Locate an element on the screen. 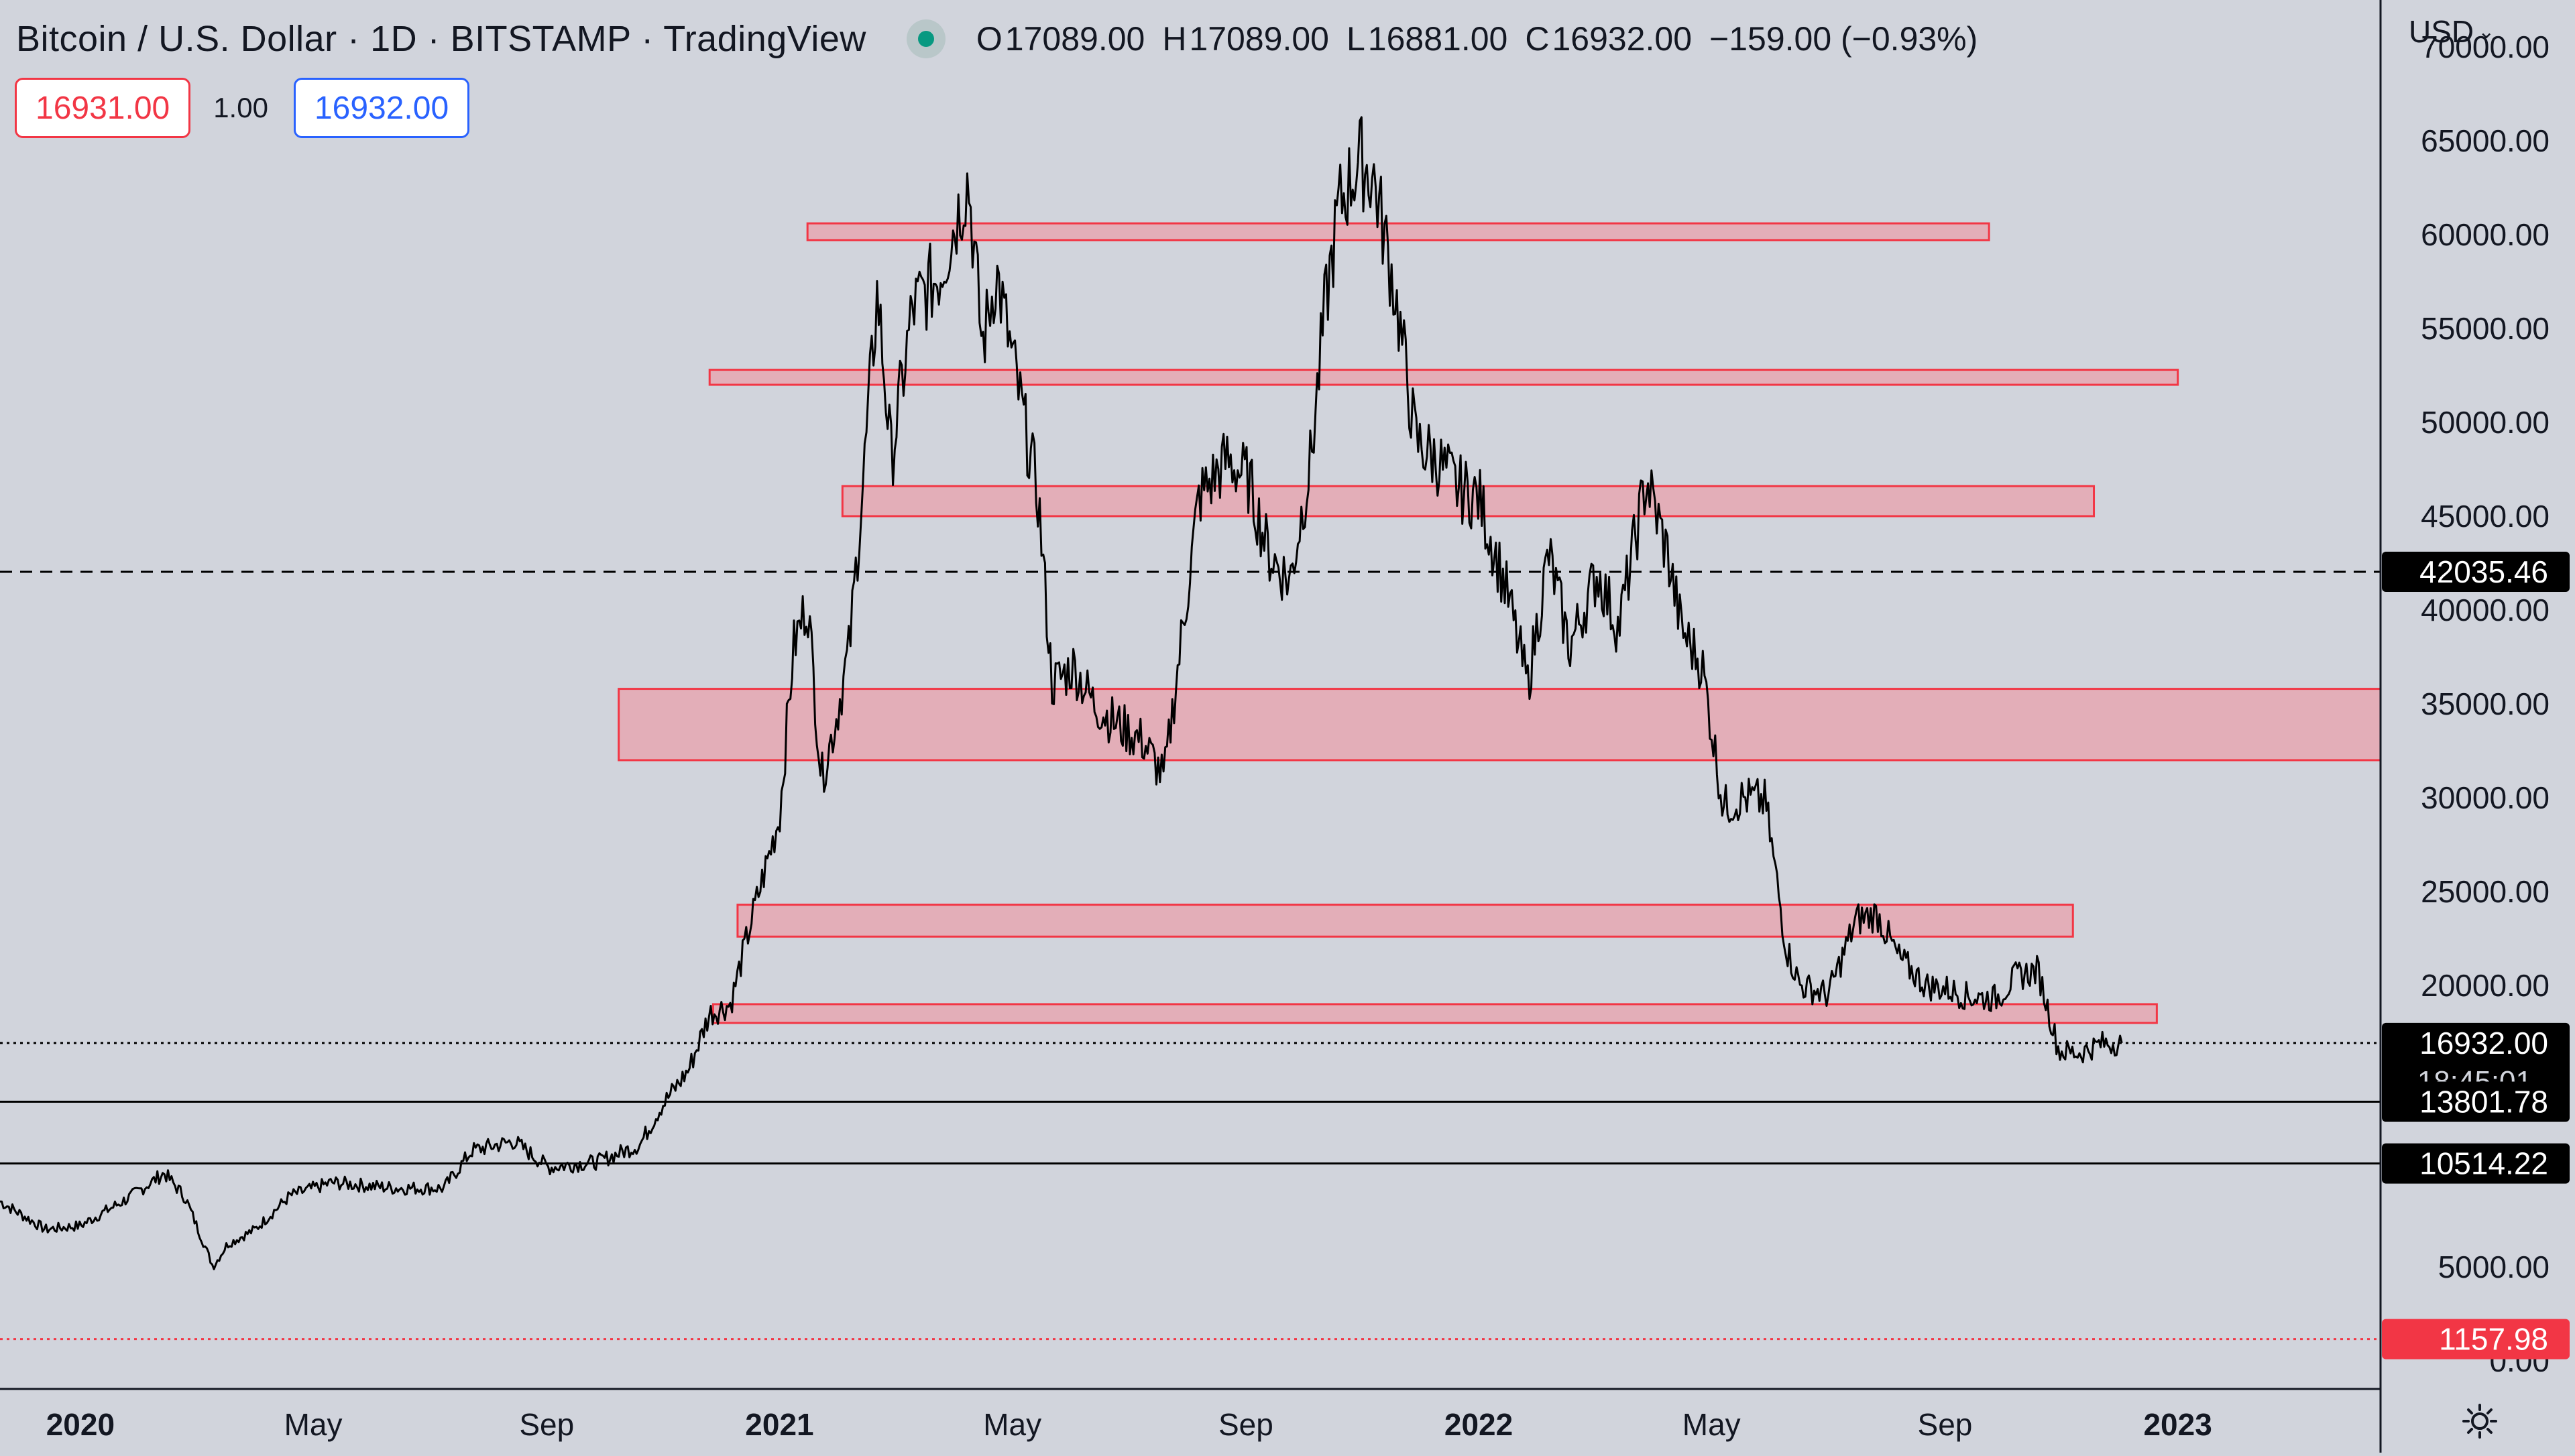 The height and width of the screenshot is (1456, 2575). price-axis-panel is located at coordinates (2478, 726).